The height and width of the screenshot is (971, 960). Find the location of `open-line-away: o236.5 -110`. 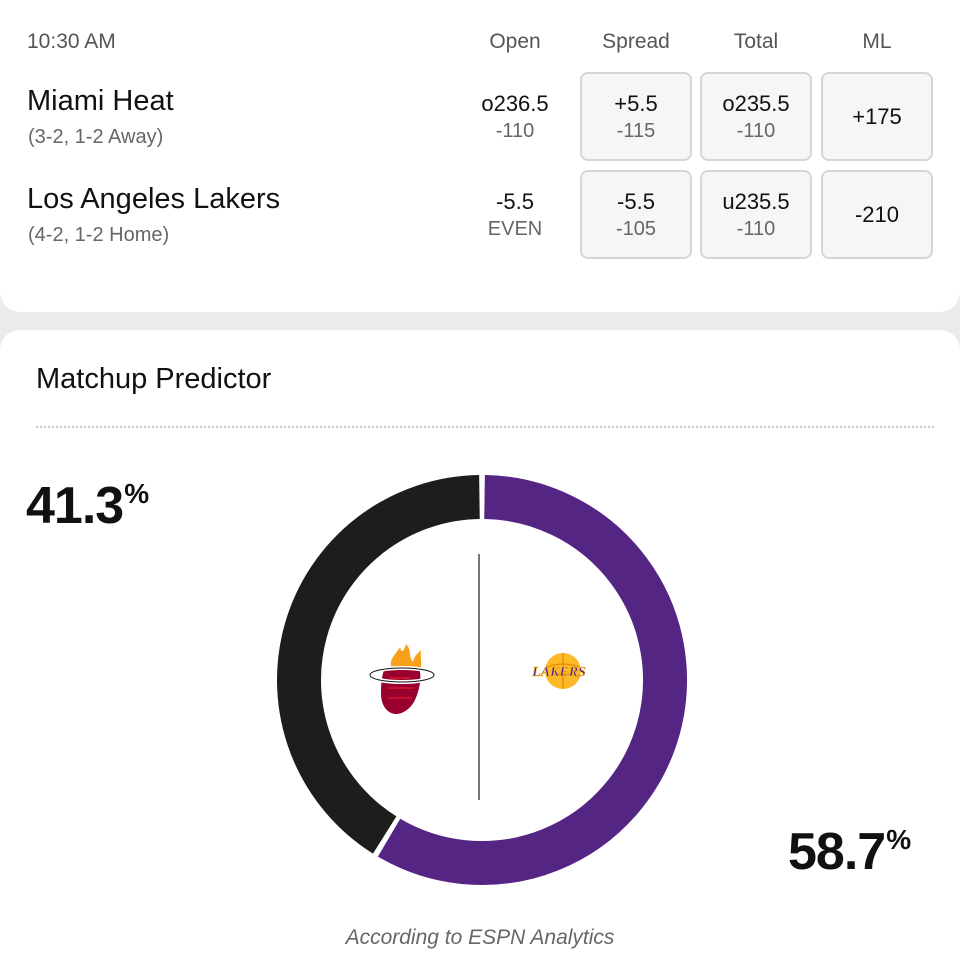

open-line-away: o236.5 -110 is located at coordinates (515, 117).